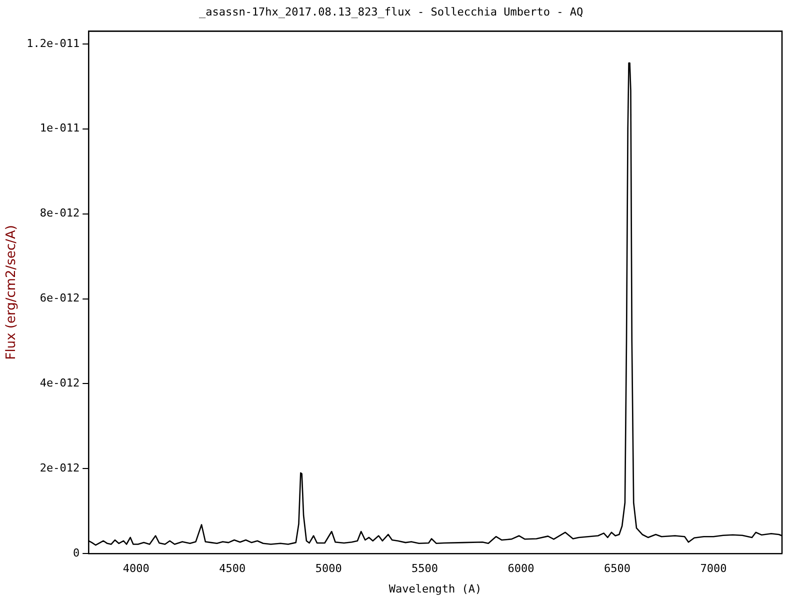  What do you see at coordinates (60, 213) in the screenshot?
I see `y-tick-label: 8e-012` at bounding box center [60, 213].